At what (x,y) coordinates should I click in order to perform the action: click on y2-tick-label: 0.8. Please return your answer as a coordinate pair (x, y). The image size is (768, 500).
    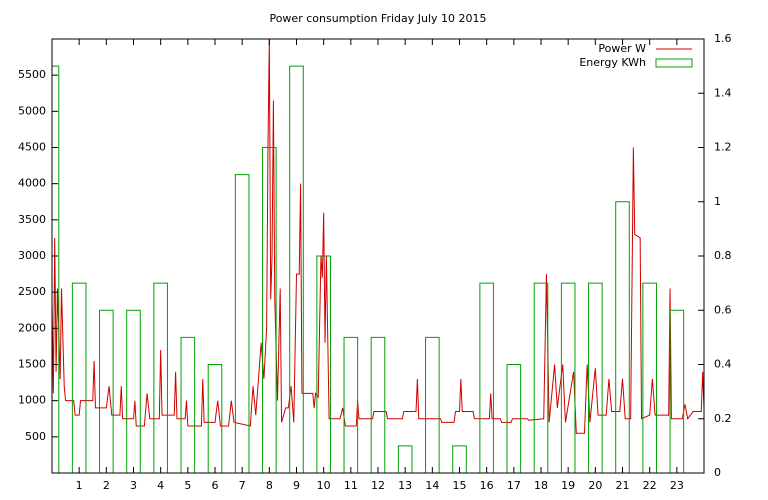
    Looking at the image, I should click on (723, 255).